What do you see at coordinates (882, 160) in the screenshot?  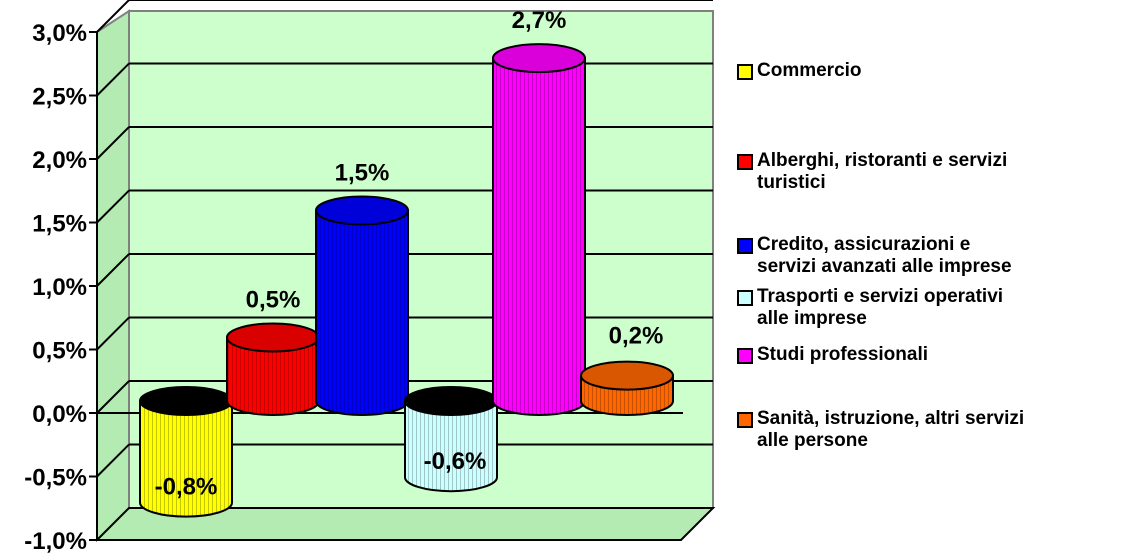 I see `legend-label-line: Alberghi, ristoranti e servizi` at bounding box center [882, 160].